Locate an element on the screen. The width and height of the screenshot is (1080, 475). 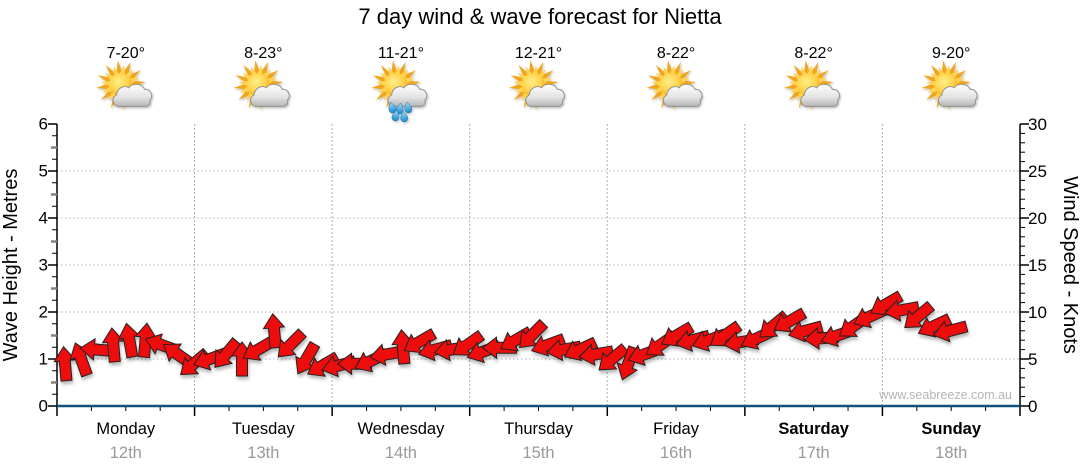
wind-axis-tick-label: 25 is located at coordinates (1037, 171).